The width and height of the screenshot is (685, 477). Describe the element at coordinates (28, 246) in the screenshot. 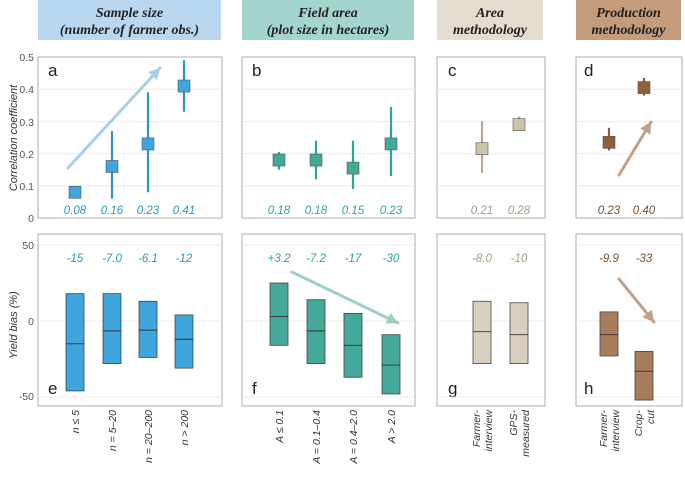

I see `y-tick-bottom: 50` at that location.